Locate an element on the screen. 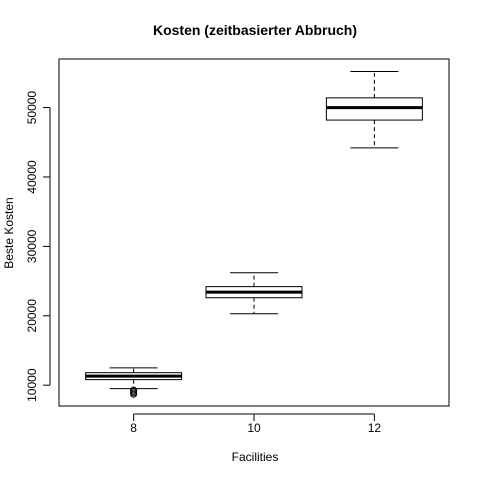  y-tick-label: 20000 is located at coordinates (32, 316).